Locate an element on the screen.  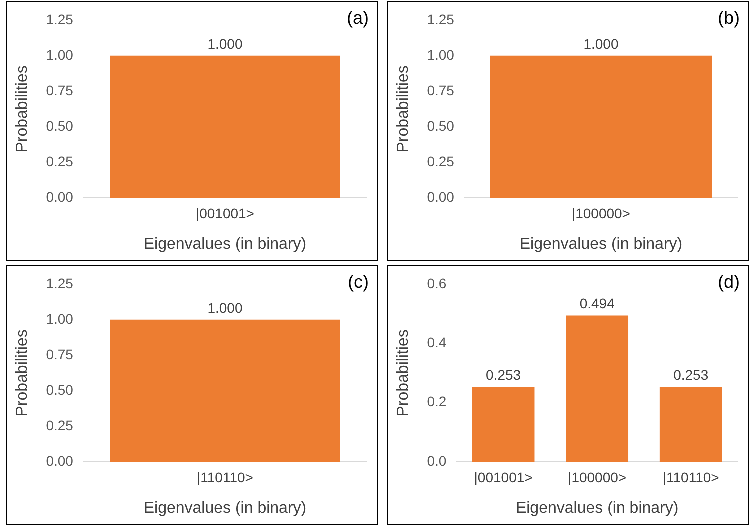
data-label: 0.494 is located at coordinates (598, 304).